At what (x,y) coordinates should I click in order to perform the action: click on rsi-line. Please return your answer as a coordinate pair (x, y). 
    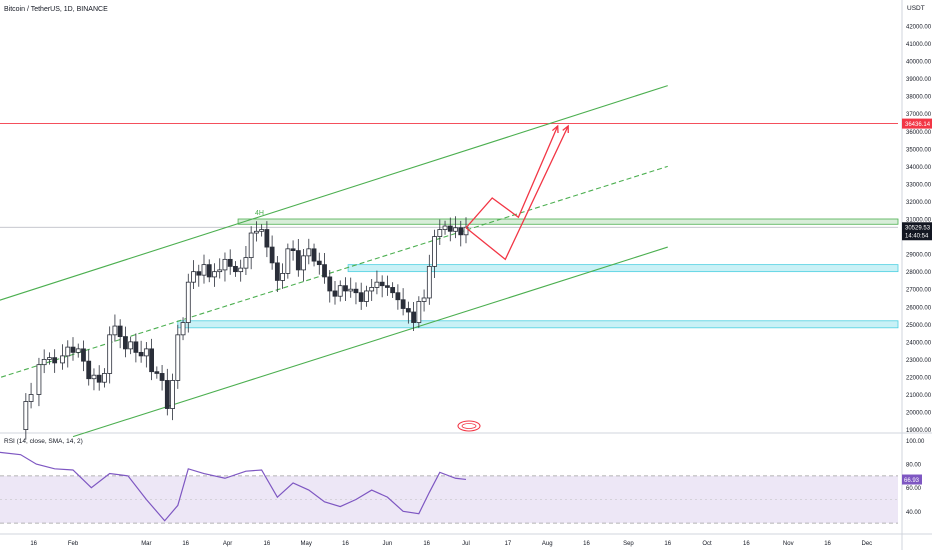
    Looking at the image, I should click on (233, 486).